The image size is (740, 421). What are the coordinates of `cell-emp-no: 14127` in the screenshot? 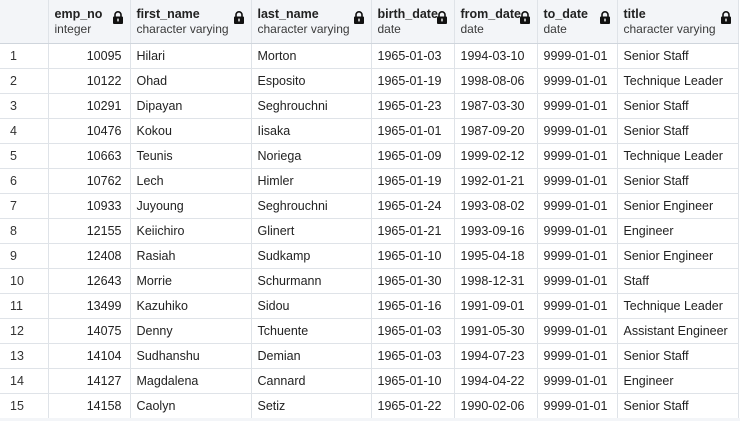 It's located at (89, 381).